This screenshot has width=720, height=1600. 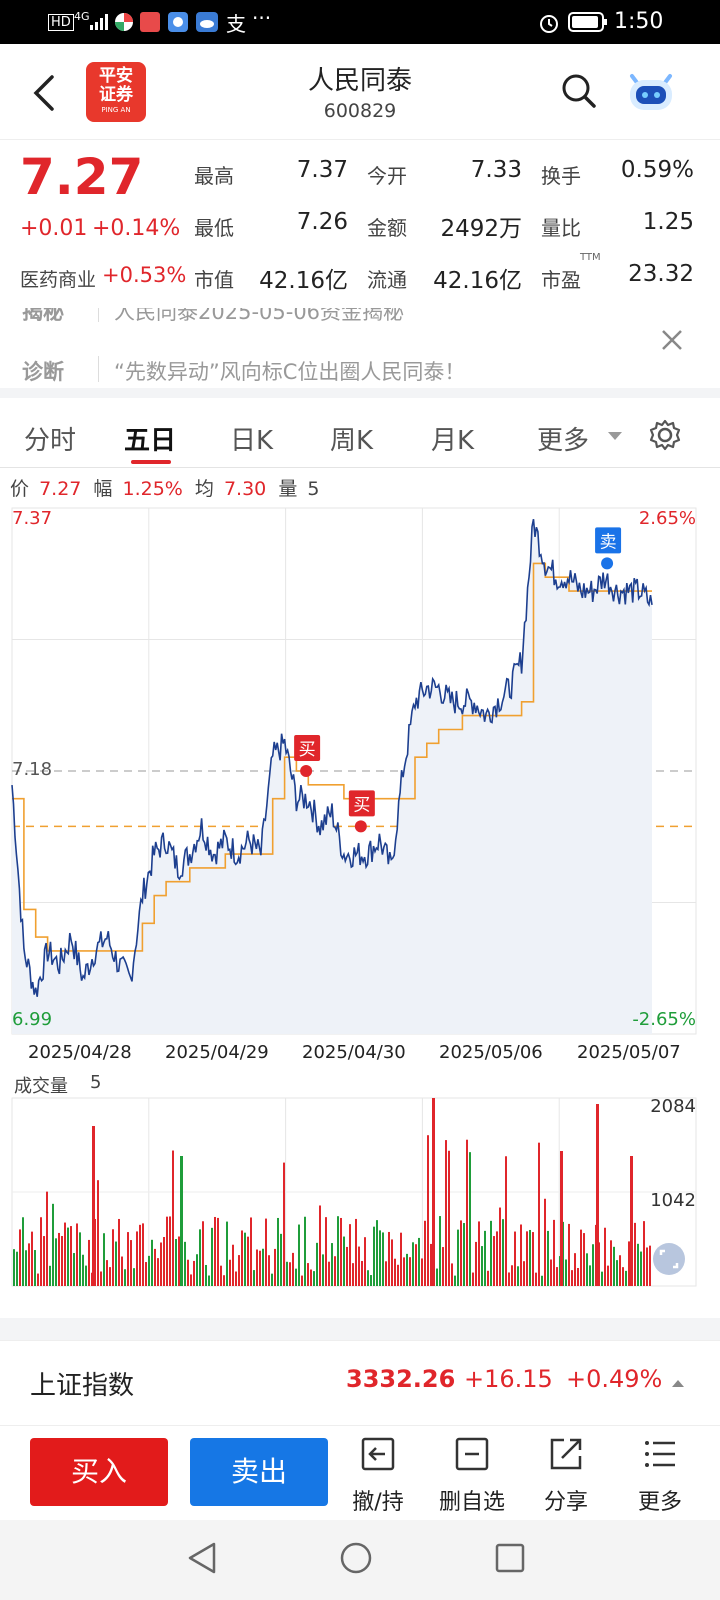 What do you see at coordinates (453, 441) in the screenshot?
I see `tab-monthly-k: 月K` at bounding box center [453, 441].